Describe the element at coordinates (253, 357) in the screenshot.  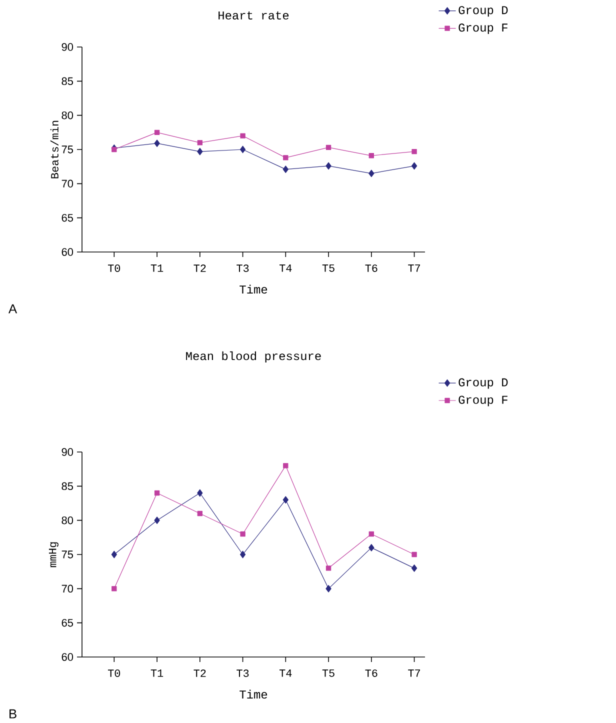
I see `chart-title: Mean blood pressure` at that location.